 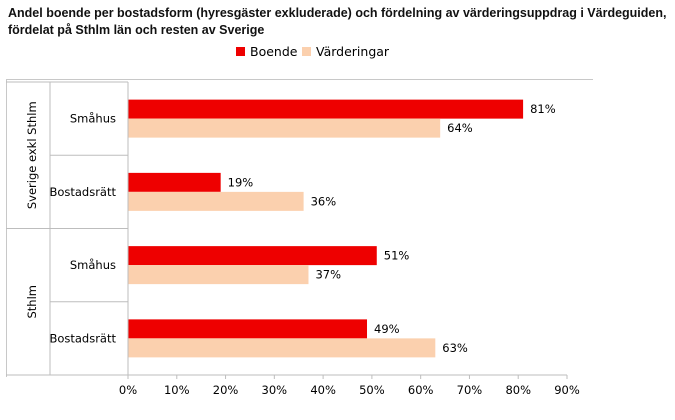 What do you see at coordinates (518, 390) in the screenshot?
I see `x-tick-label-80: 80%` at bounding box center [518, 390].